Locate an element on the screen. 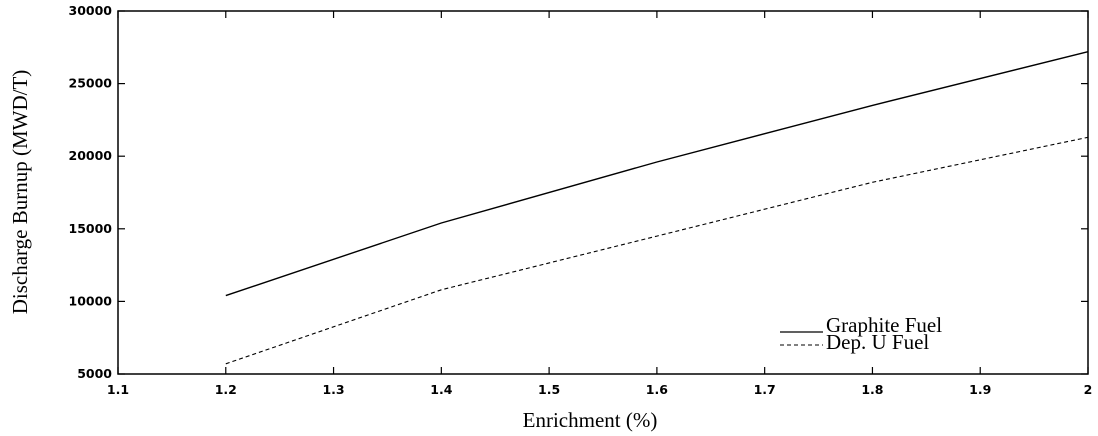  legend-label-graphite-fuel: Graphite Fuel is located at coordinates (884, 325).